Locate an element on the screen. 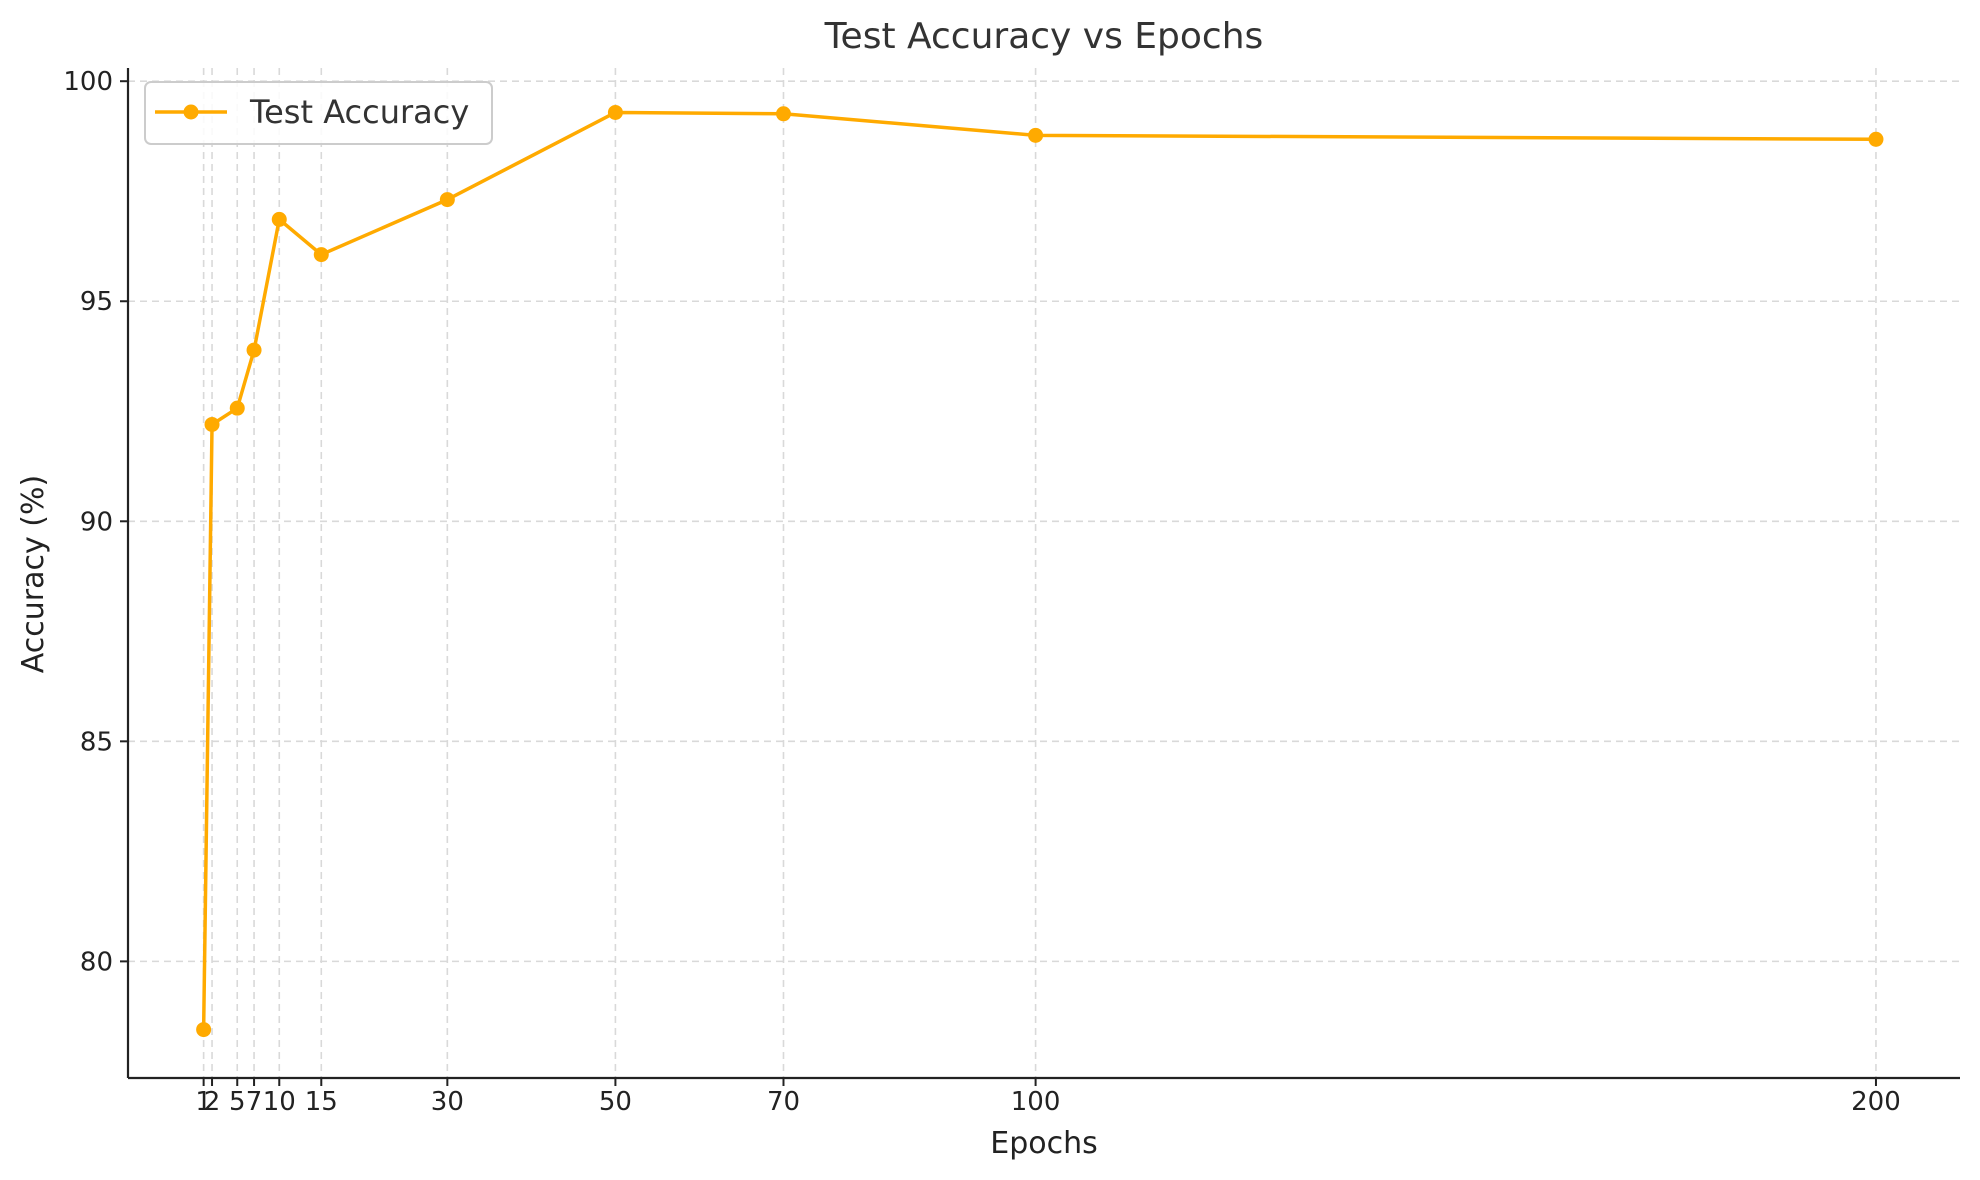 This screenshot has width=1980, height=1180. legend-marker-swatch is located at coordinates (191, 112).